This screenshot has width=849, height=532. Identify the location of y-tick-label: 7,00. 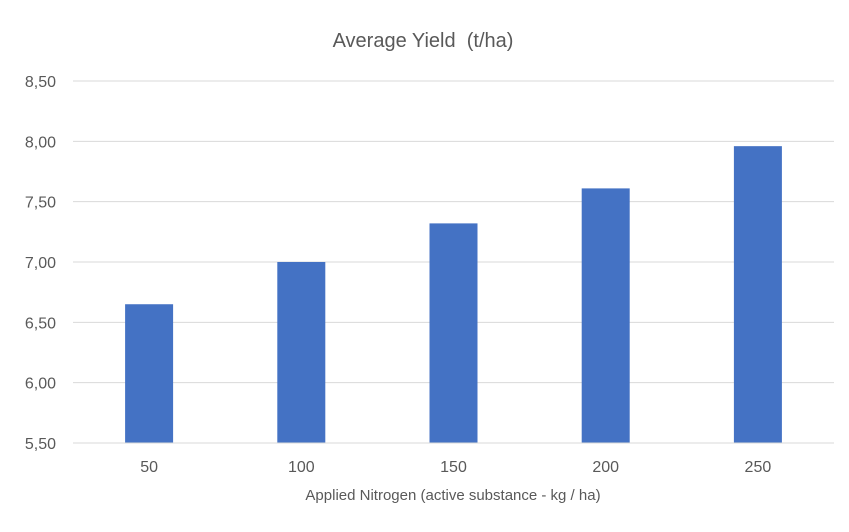
(40, 263).